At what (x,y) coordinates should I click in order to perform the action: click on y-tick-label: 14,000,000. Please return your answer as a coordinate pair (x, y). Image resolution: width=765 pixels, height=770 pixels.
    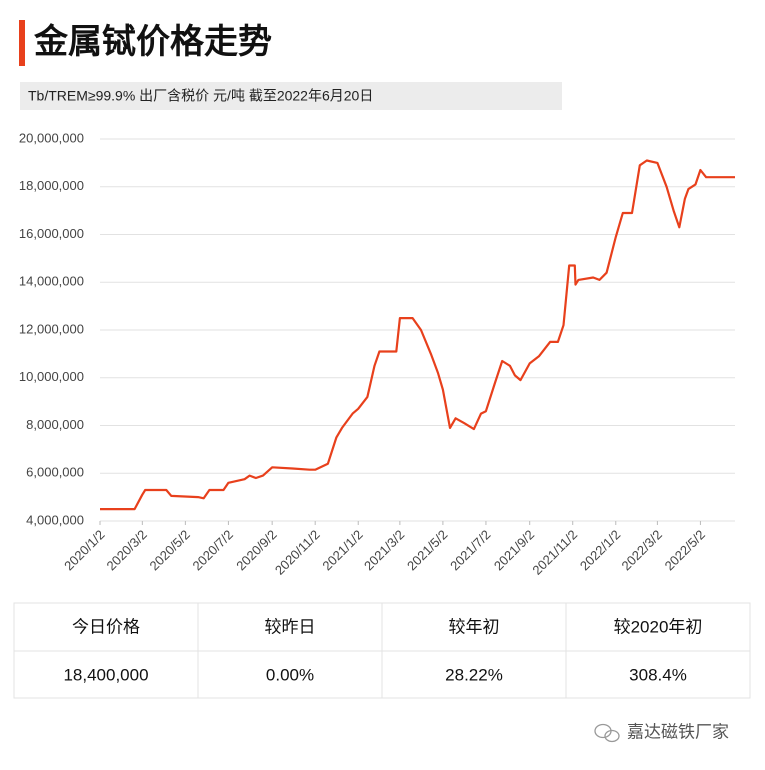
    Looking at the image, I should click on (51, 281).